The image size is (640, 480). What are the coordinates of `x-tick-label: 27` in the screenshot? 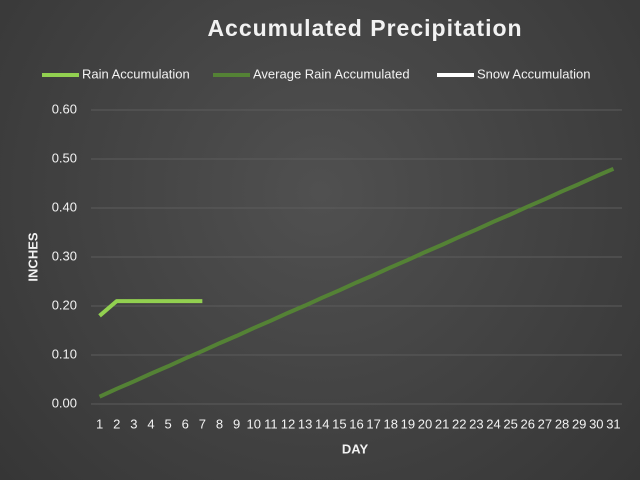 It's located at (545, 423).